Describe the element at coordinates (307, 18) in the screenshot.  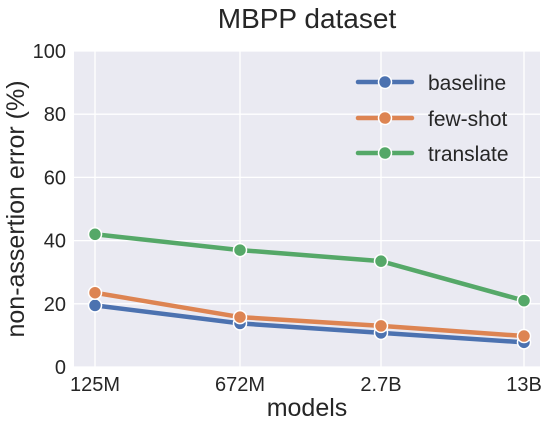
I see `chart-title: MBPP dataset` at that location.